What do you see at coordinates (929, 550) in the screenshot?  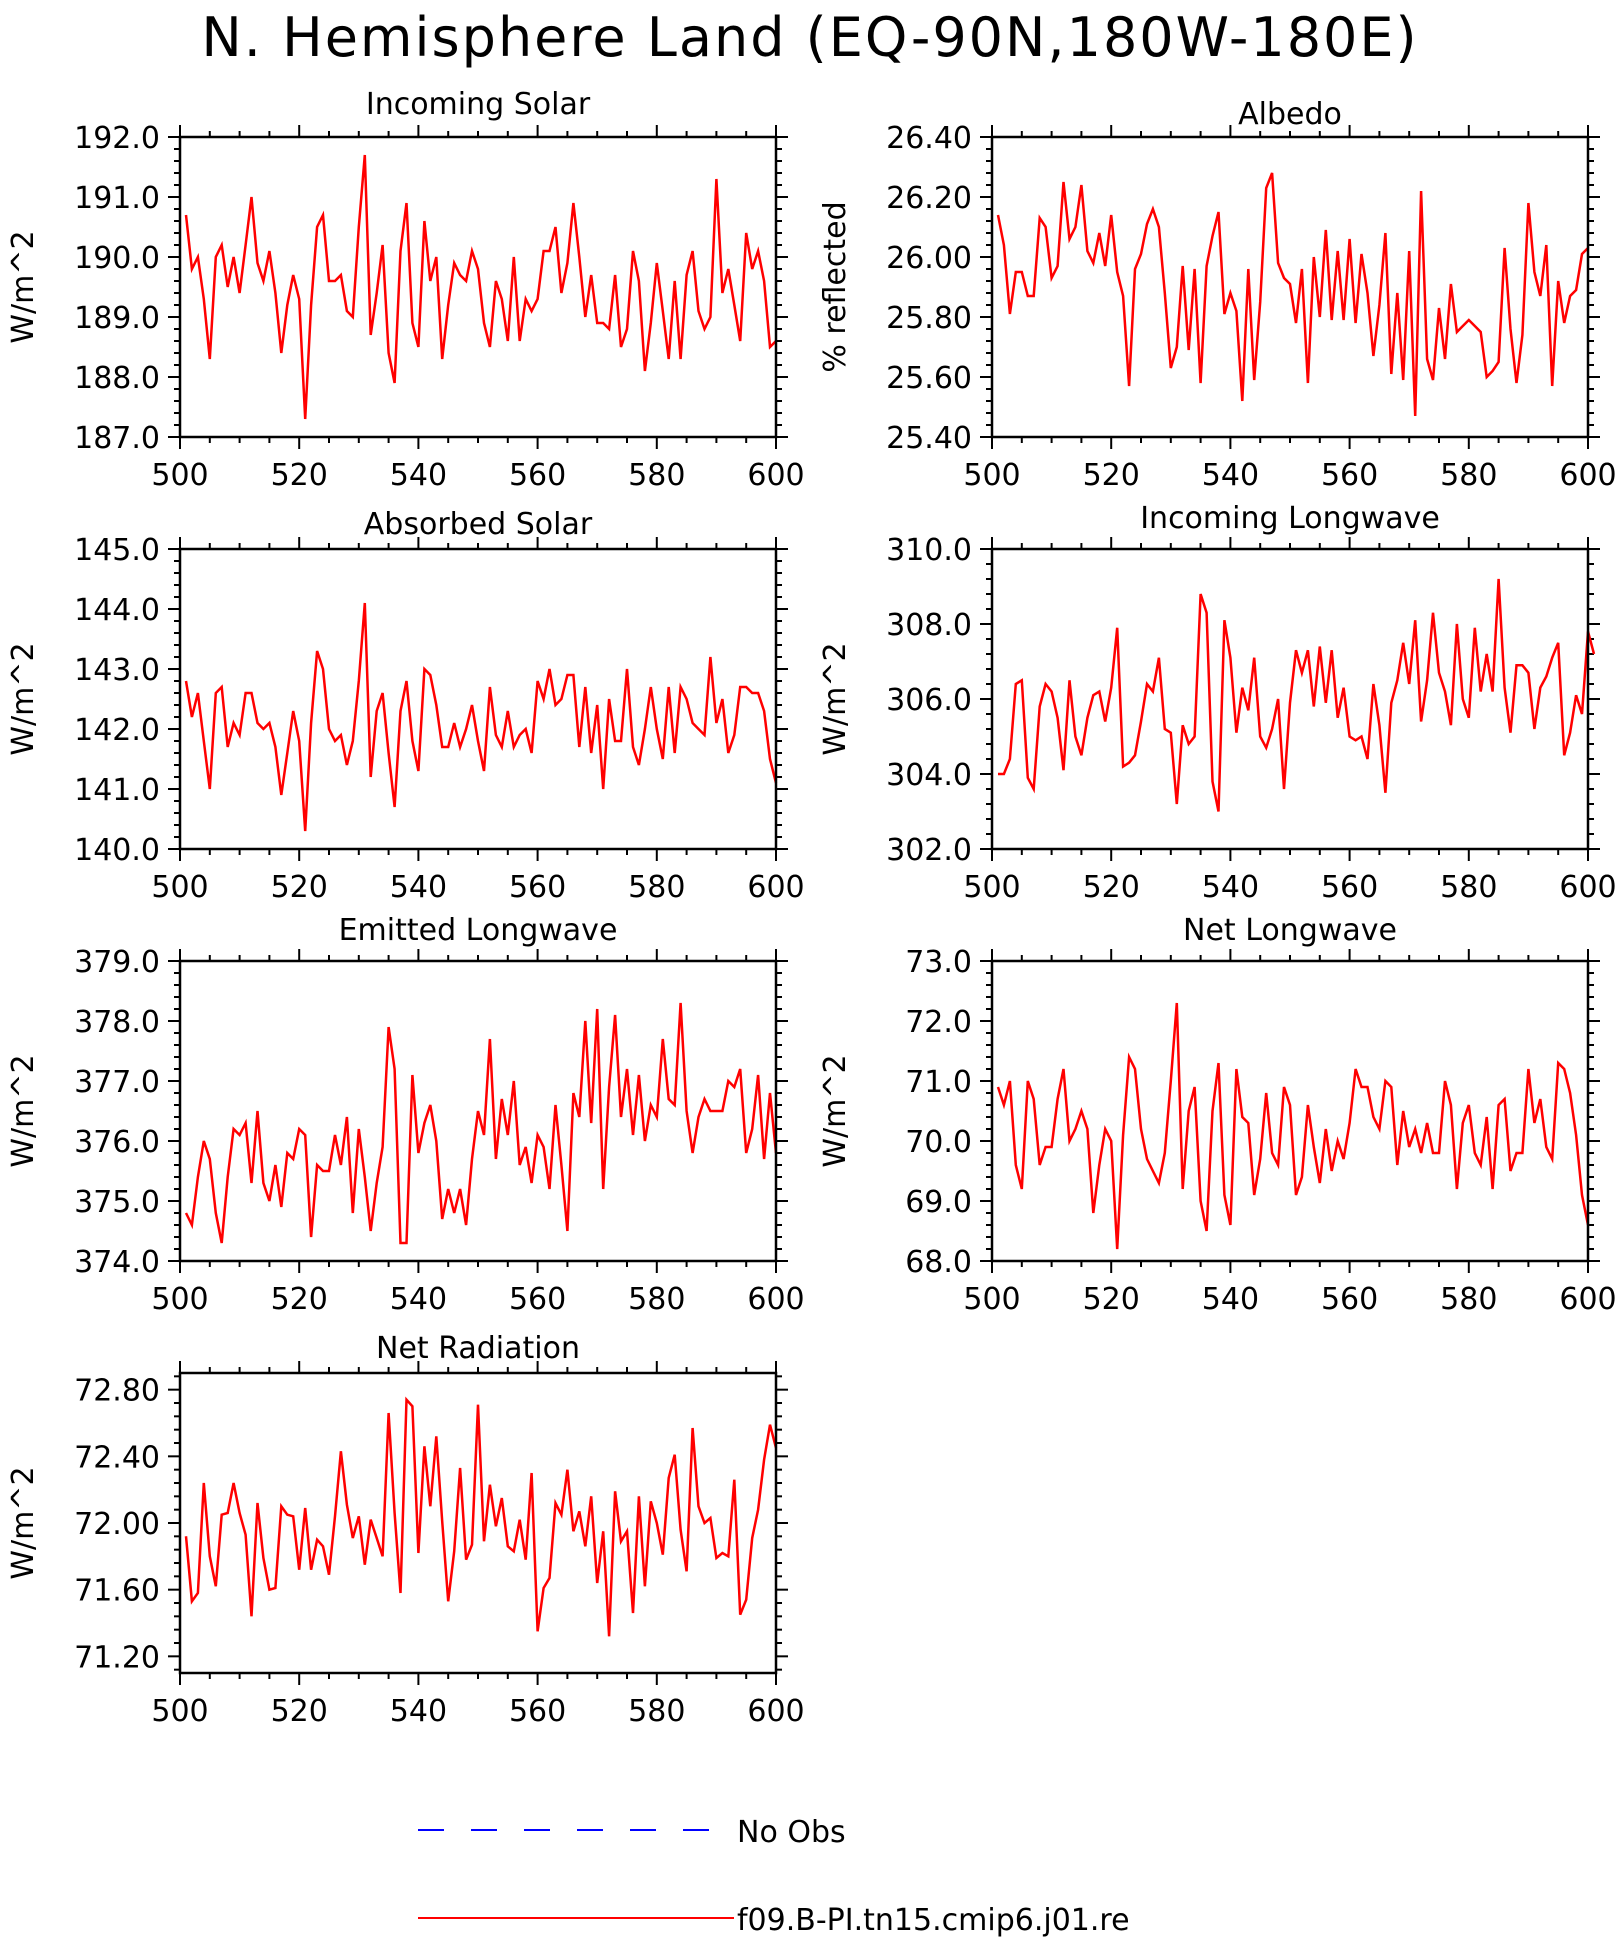 I see `y-tick-label: 310.0` at bounding box center [929, 550].